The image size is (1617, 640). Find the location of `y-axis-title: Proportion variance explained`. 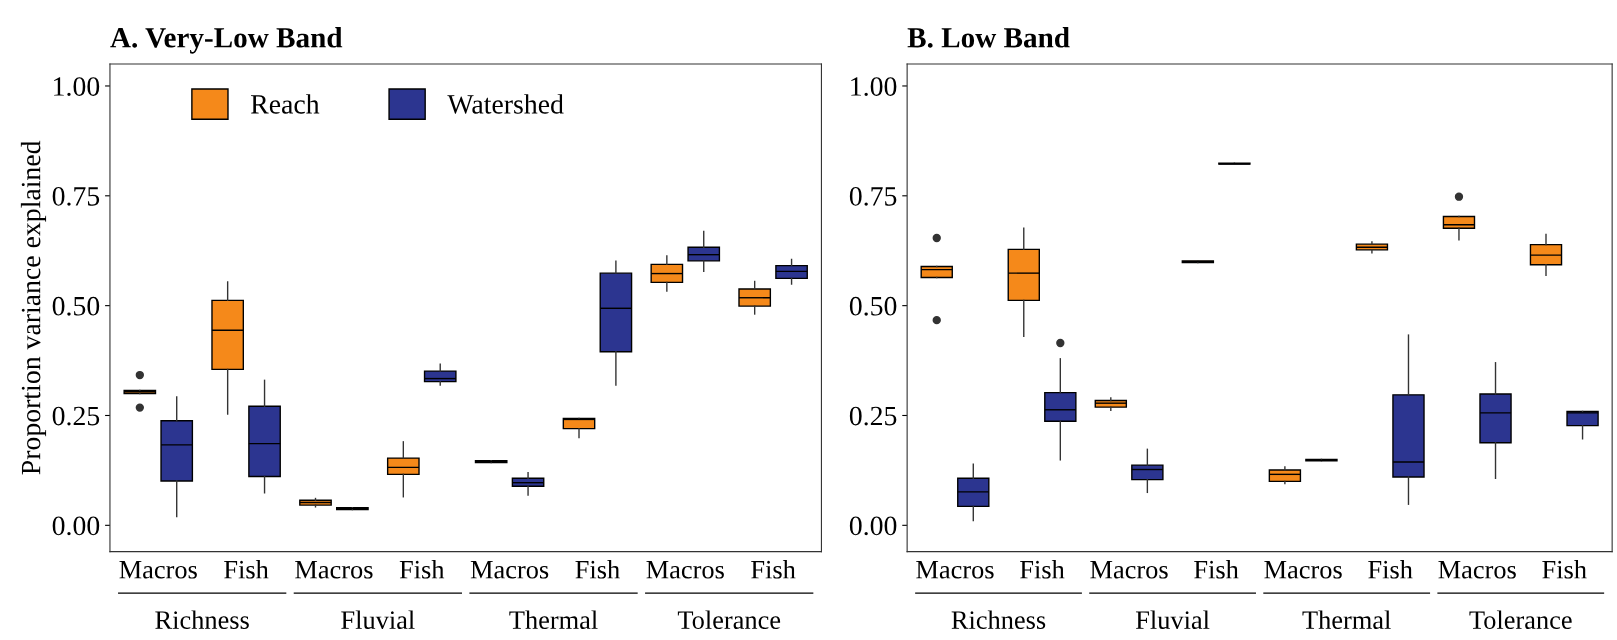

y-axis-title: Proportion variance explained is located at coordinates (33, 307).